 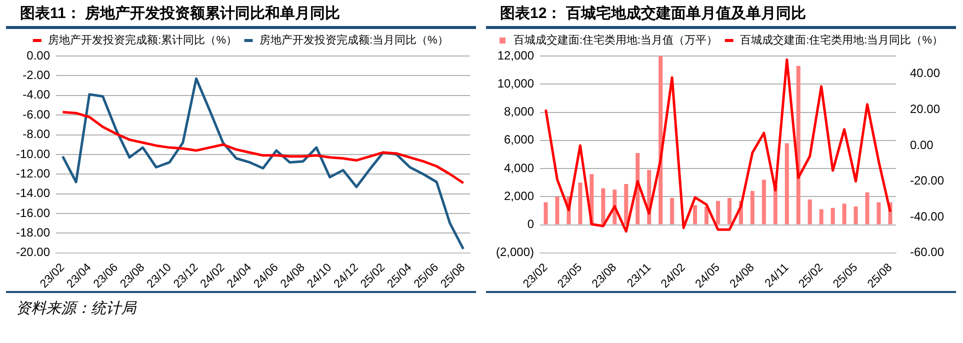 What do you see at coordinates (530, 224) in the screenshot?
I see `y-tick-label: 0` at bounding box center [530, 224].